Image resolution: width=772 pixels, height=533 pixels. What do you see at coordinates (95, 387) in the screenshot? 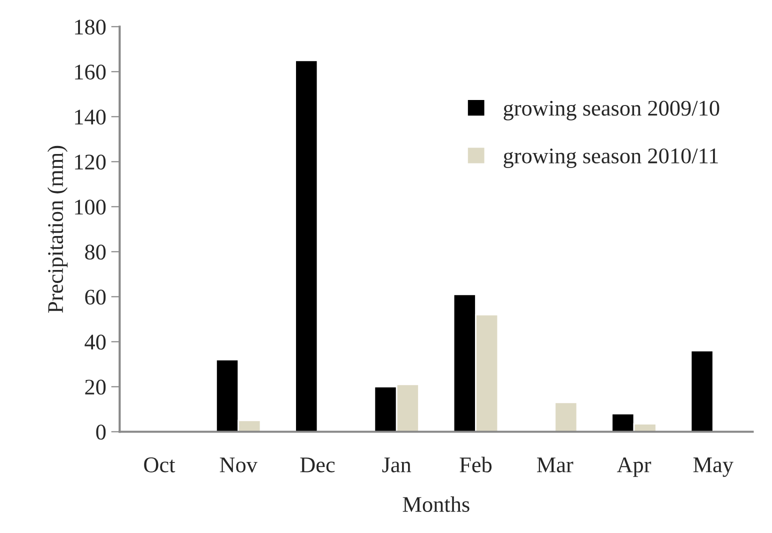
I see `y-tick-label: 20` at bounding box center [95, 387].